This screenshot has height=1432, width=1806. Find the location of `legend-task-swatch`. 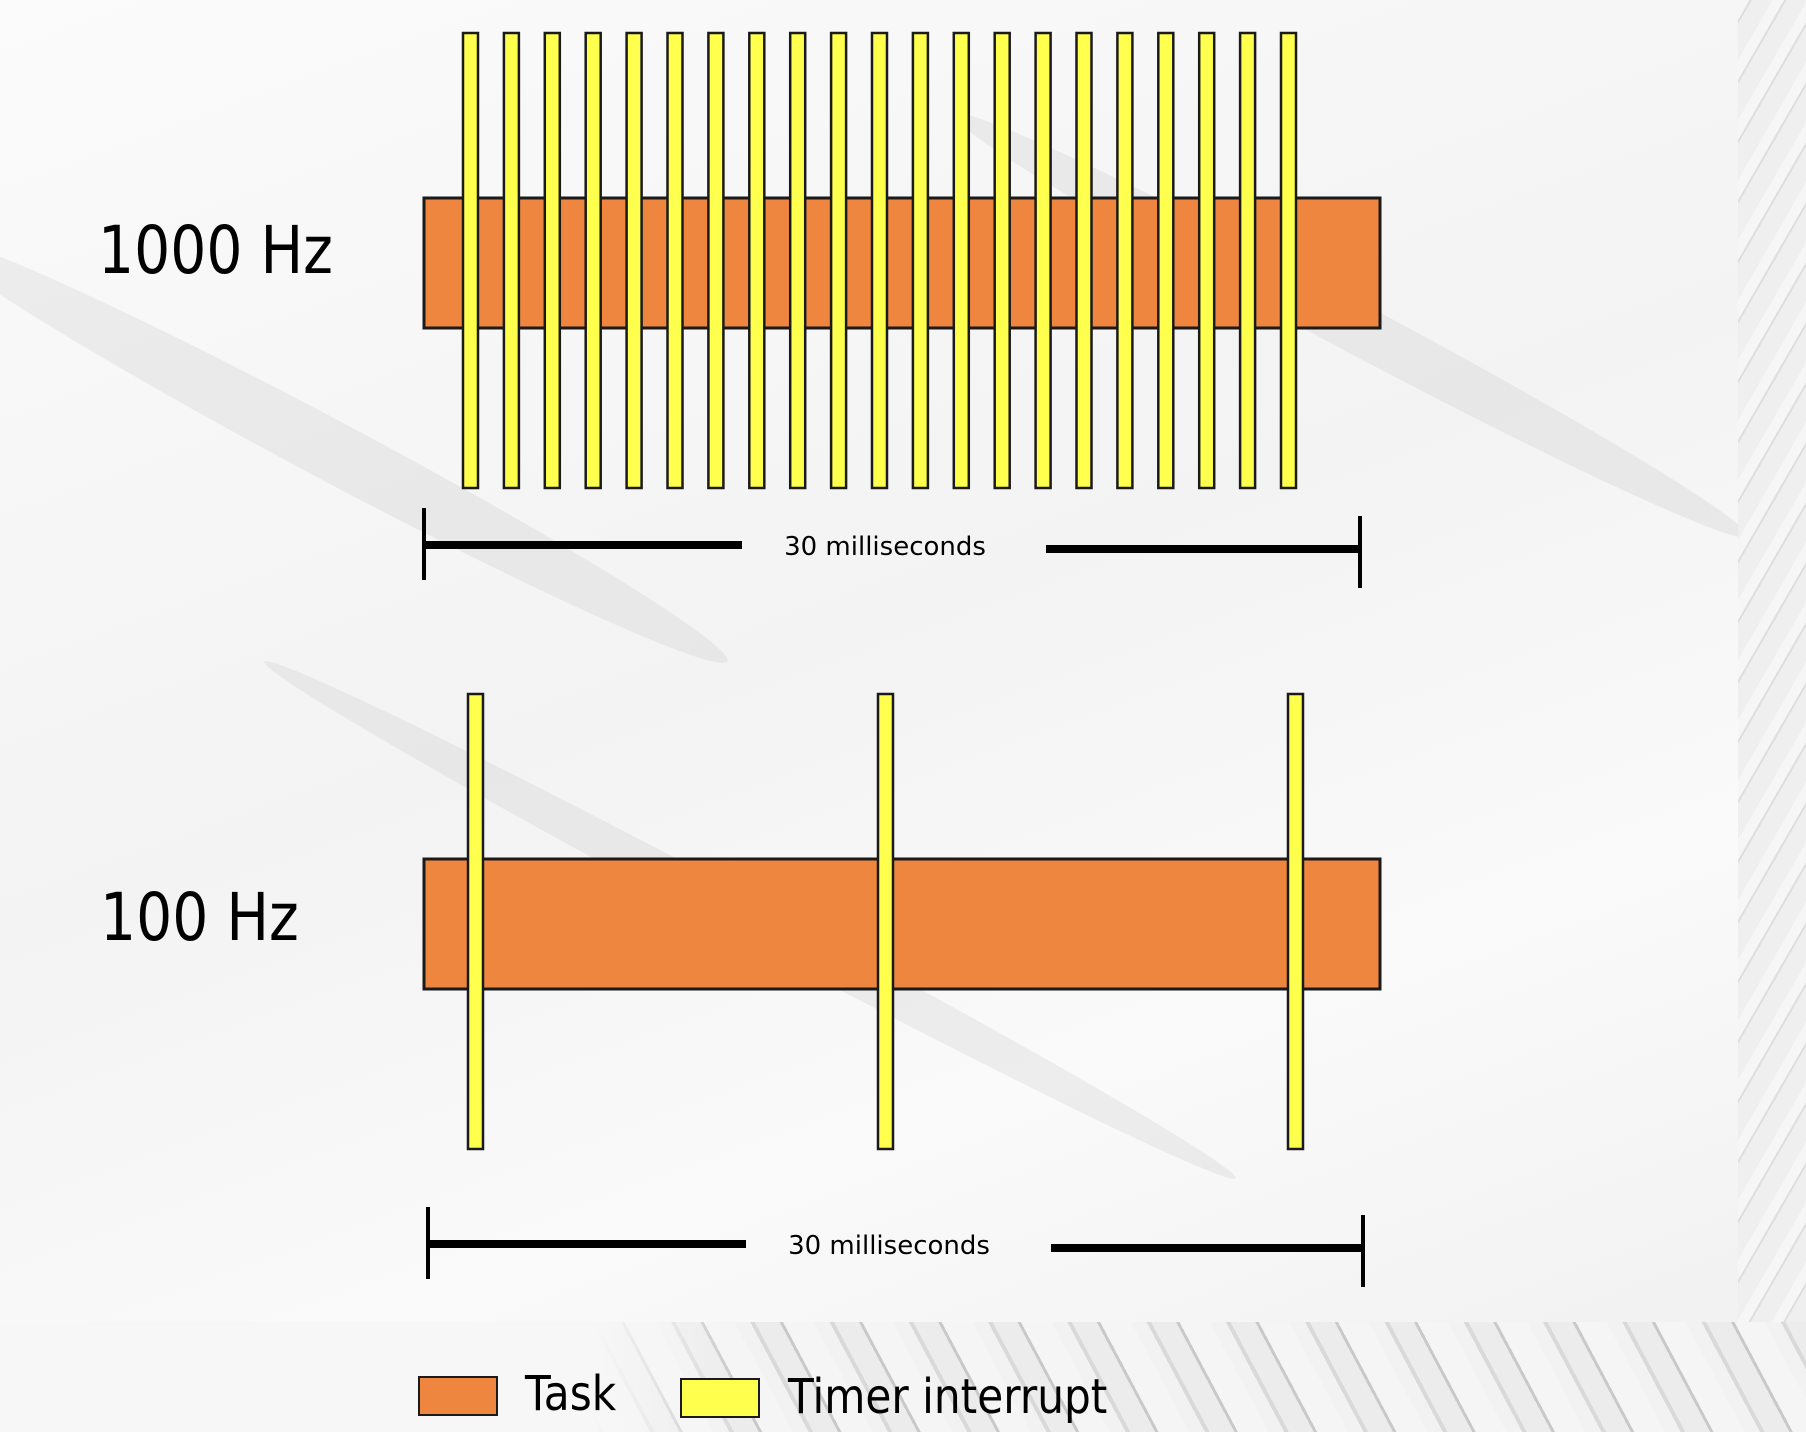

legend-task-swatch is located at coordinates (458, 1396).